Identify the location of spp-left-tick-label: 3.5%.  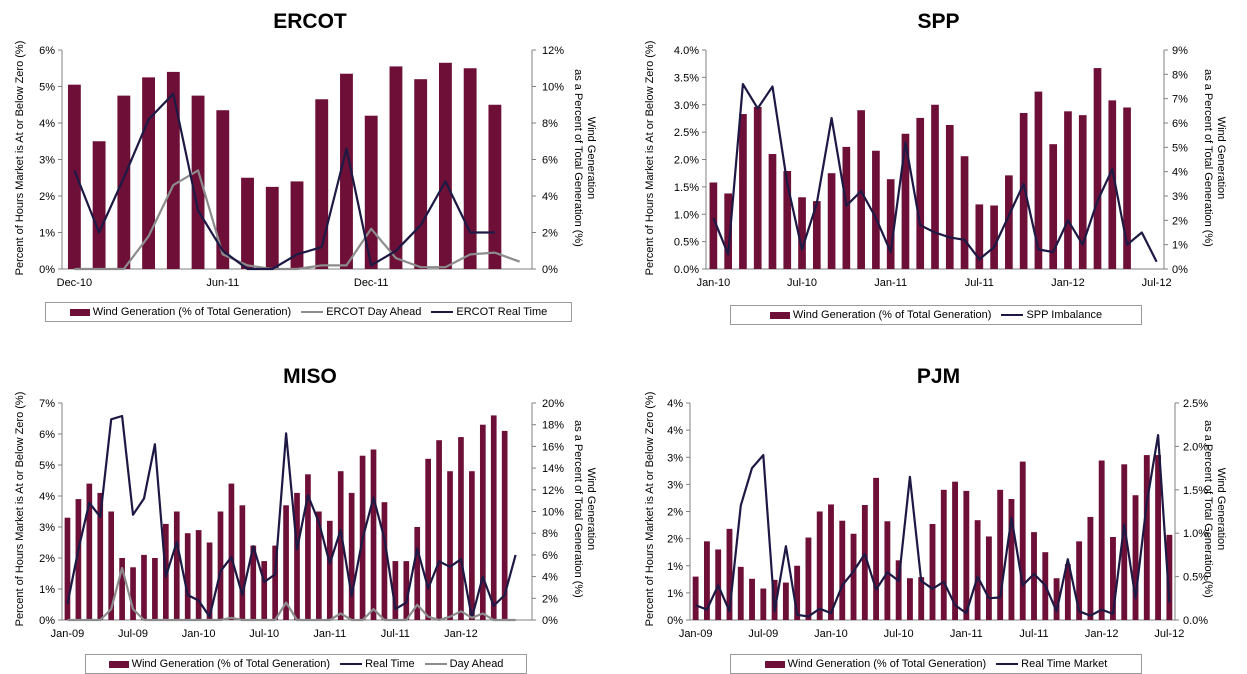
(686, 78).